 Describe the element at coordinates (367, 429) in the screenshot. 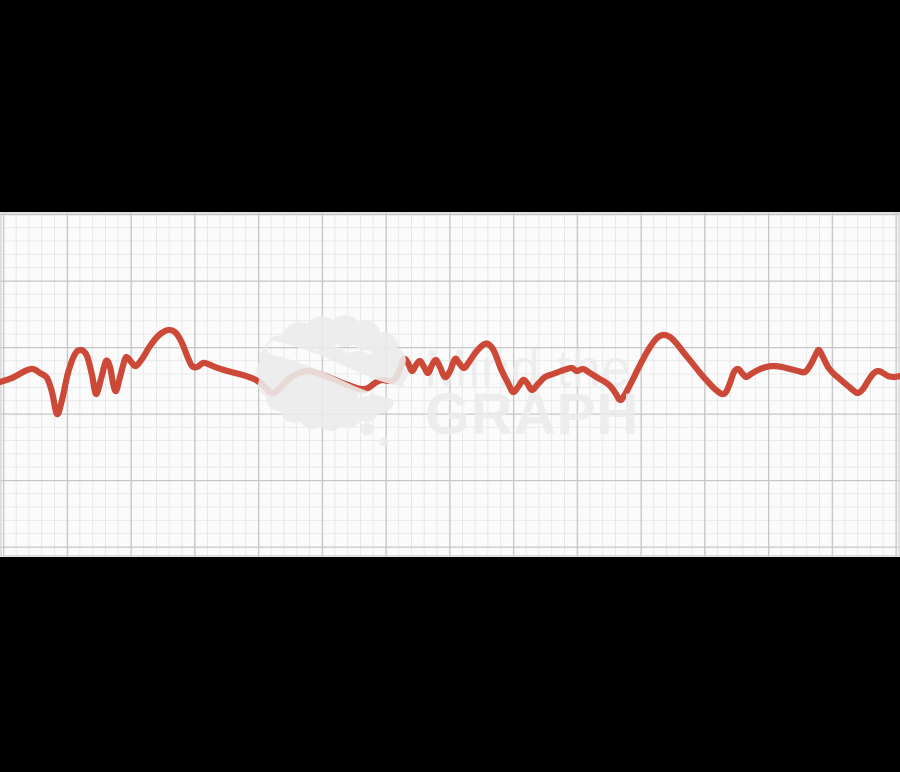

I see `thought-bubble-dot-large` at that location.